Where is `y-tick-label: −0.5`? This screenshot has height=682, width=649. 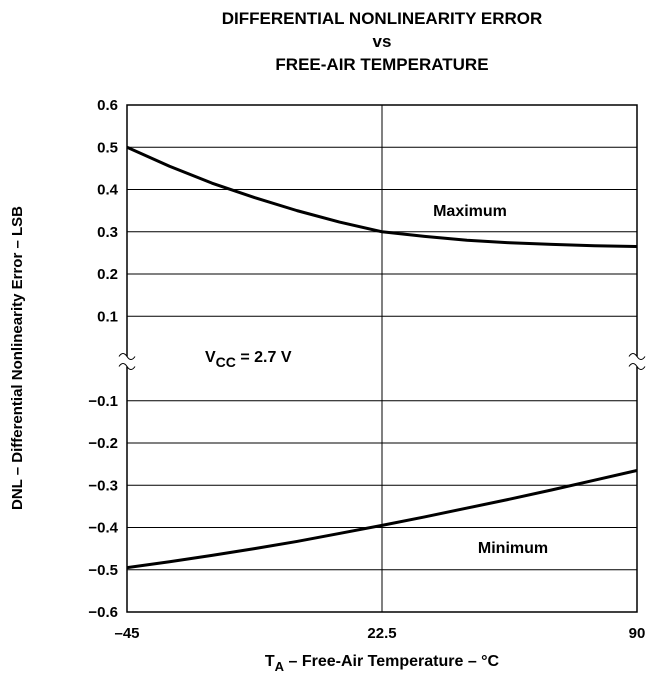 y-tick-label: −0.5 is located at coordinates (103, 570).